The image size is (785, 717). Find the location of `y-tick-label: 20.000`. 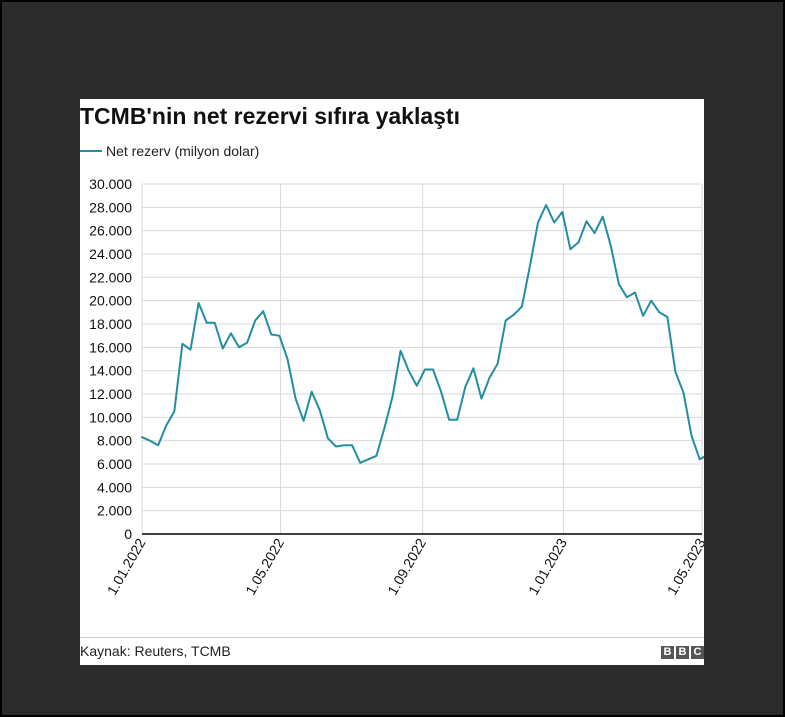

y-tick-label: 20.000 is located at coordinates (110, 301).